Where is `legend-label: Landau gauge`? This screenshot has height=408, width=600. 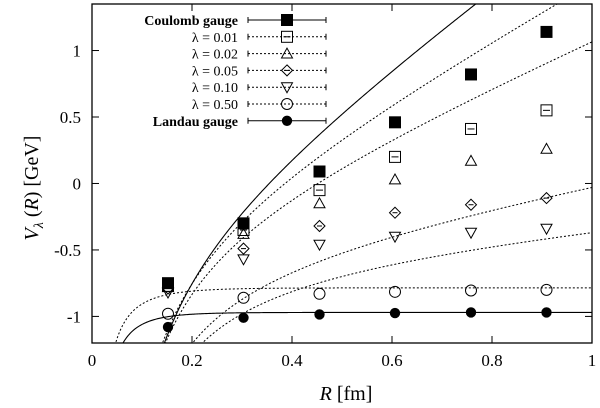
legend-label: Landau gauge is located at coordinates (195, 122).